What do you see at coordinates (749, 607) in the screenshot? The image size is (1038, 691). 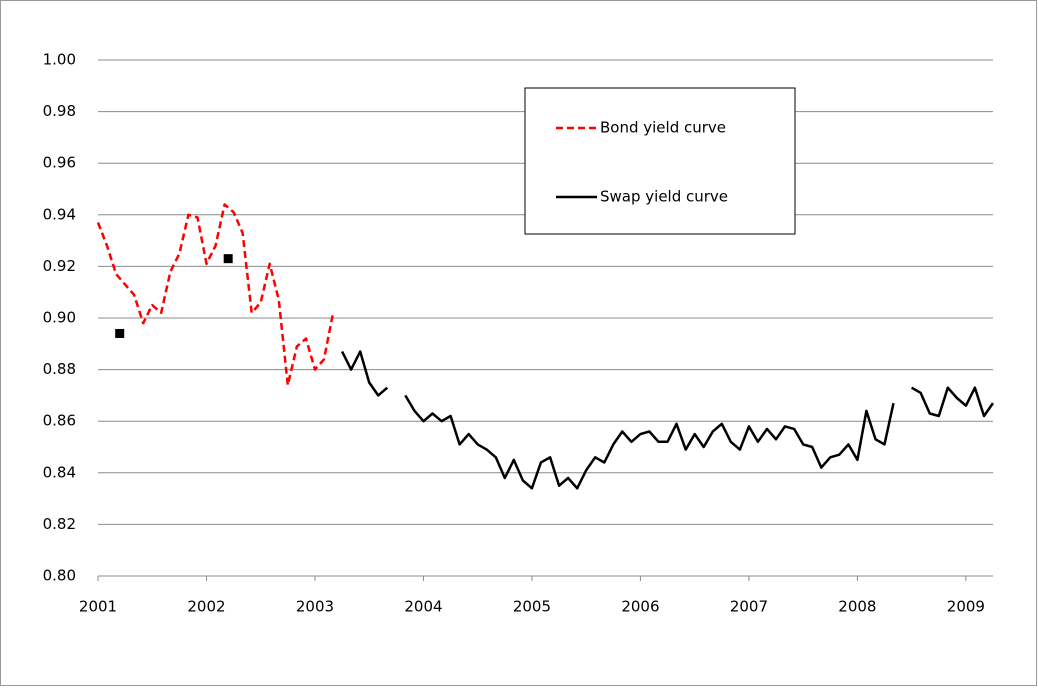 I see `x-tick-label: 2007` at bounding box center [749, 607].